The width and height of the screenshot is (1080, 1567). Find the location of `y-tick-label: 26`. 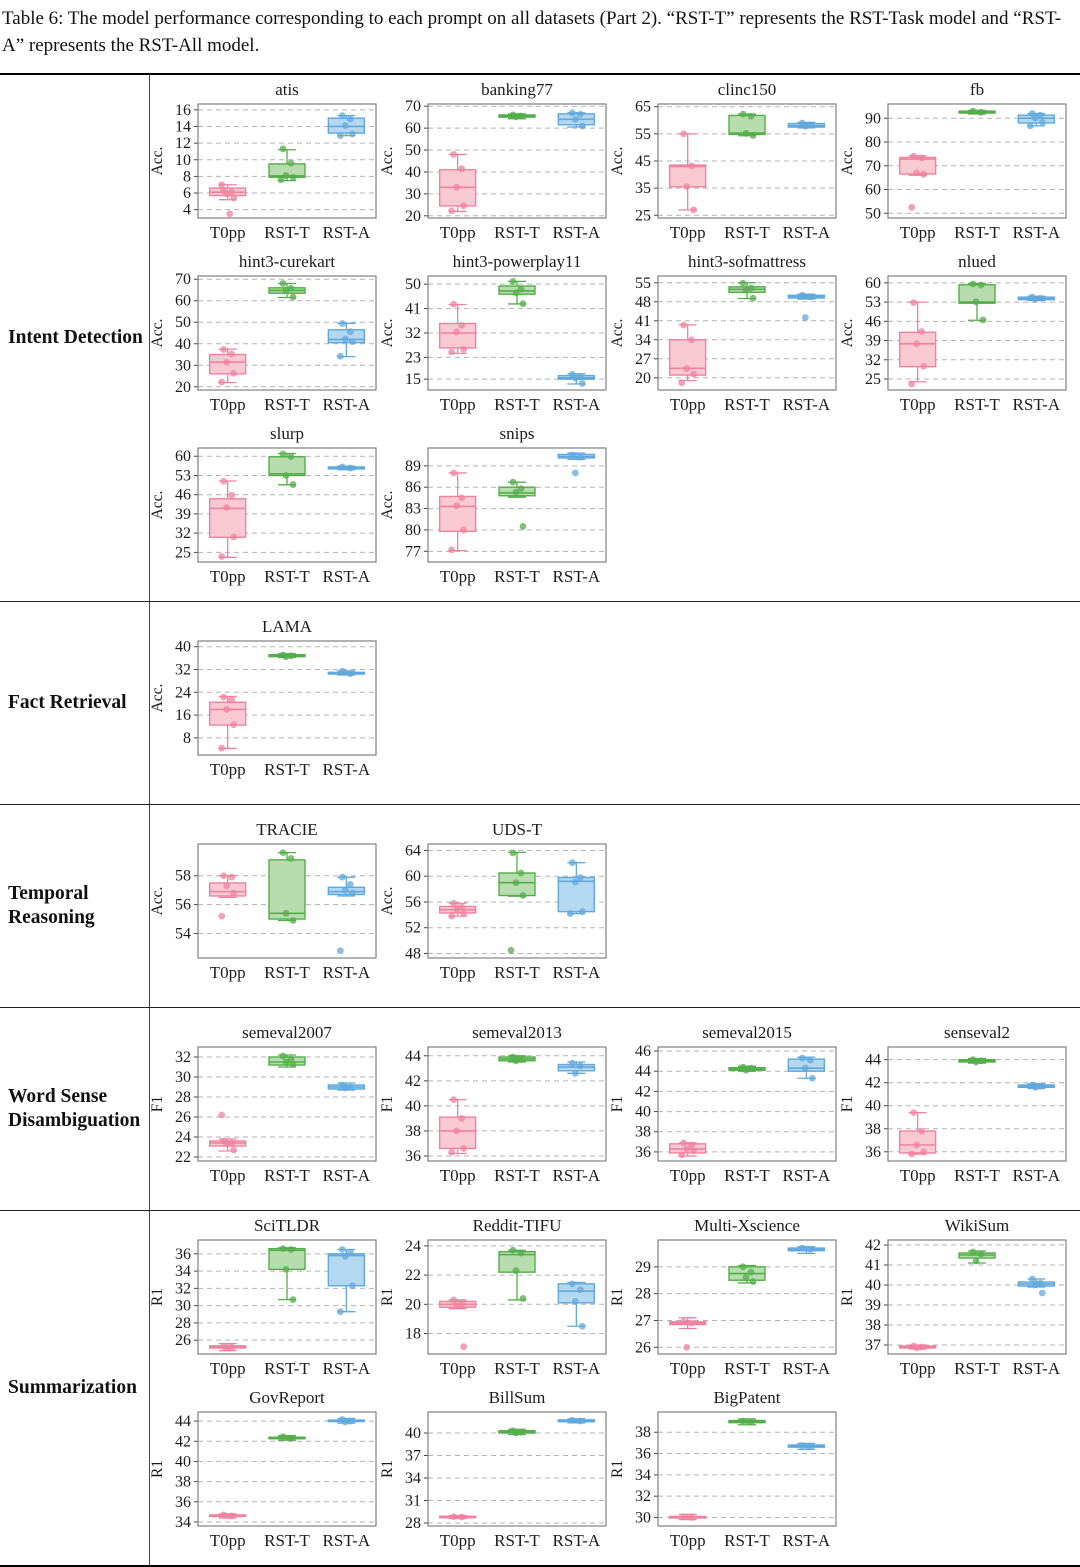

y-tick-label: 26 is located at coordinates (183, 1117).